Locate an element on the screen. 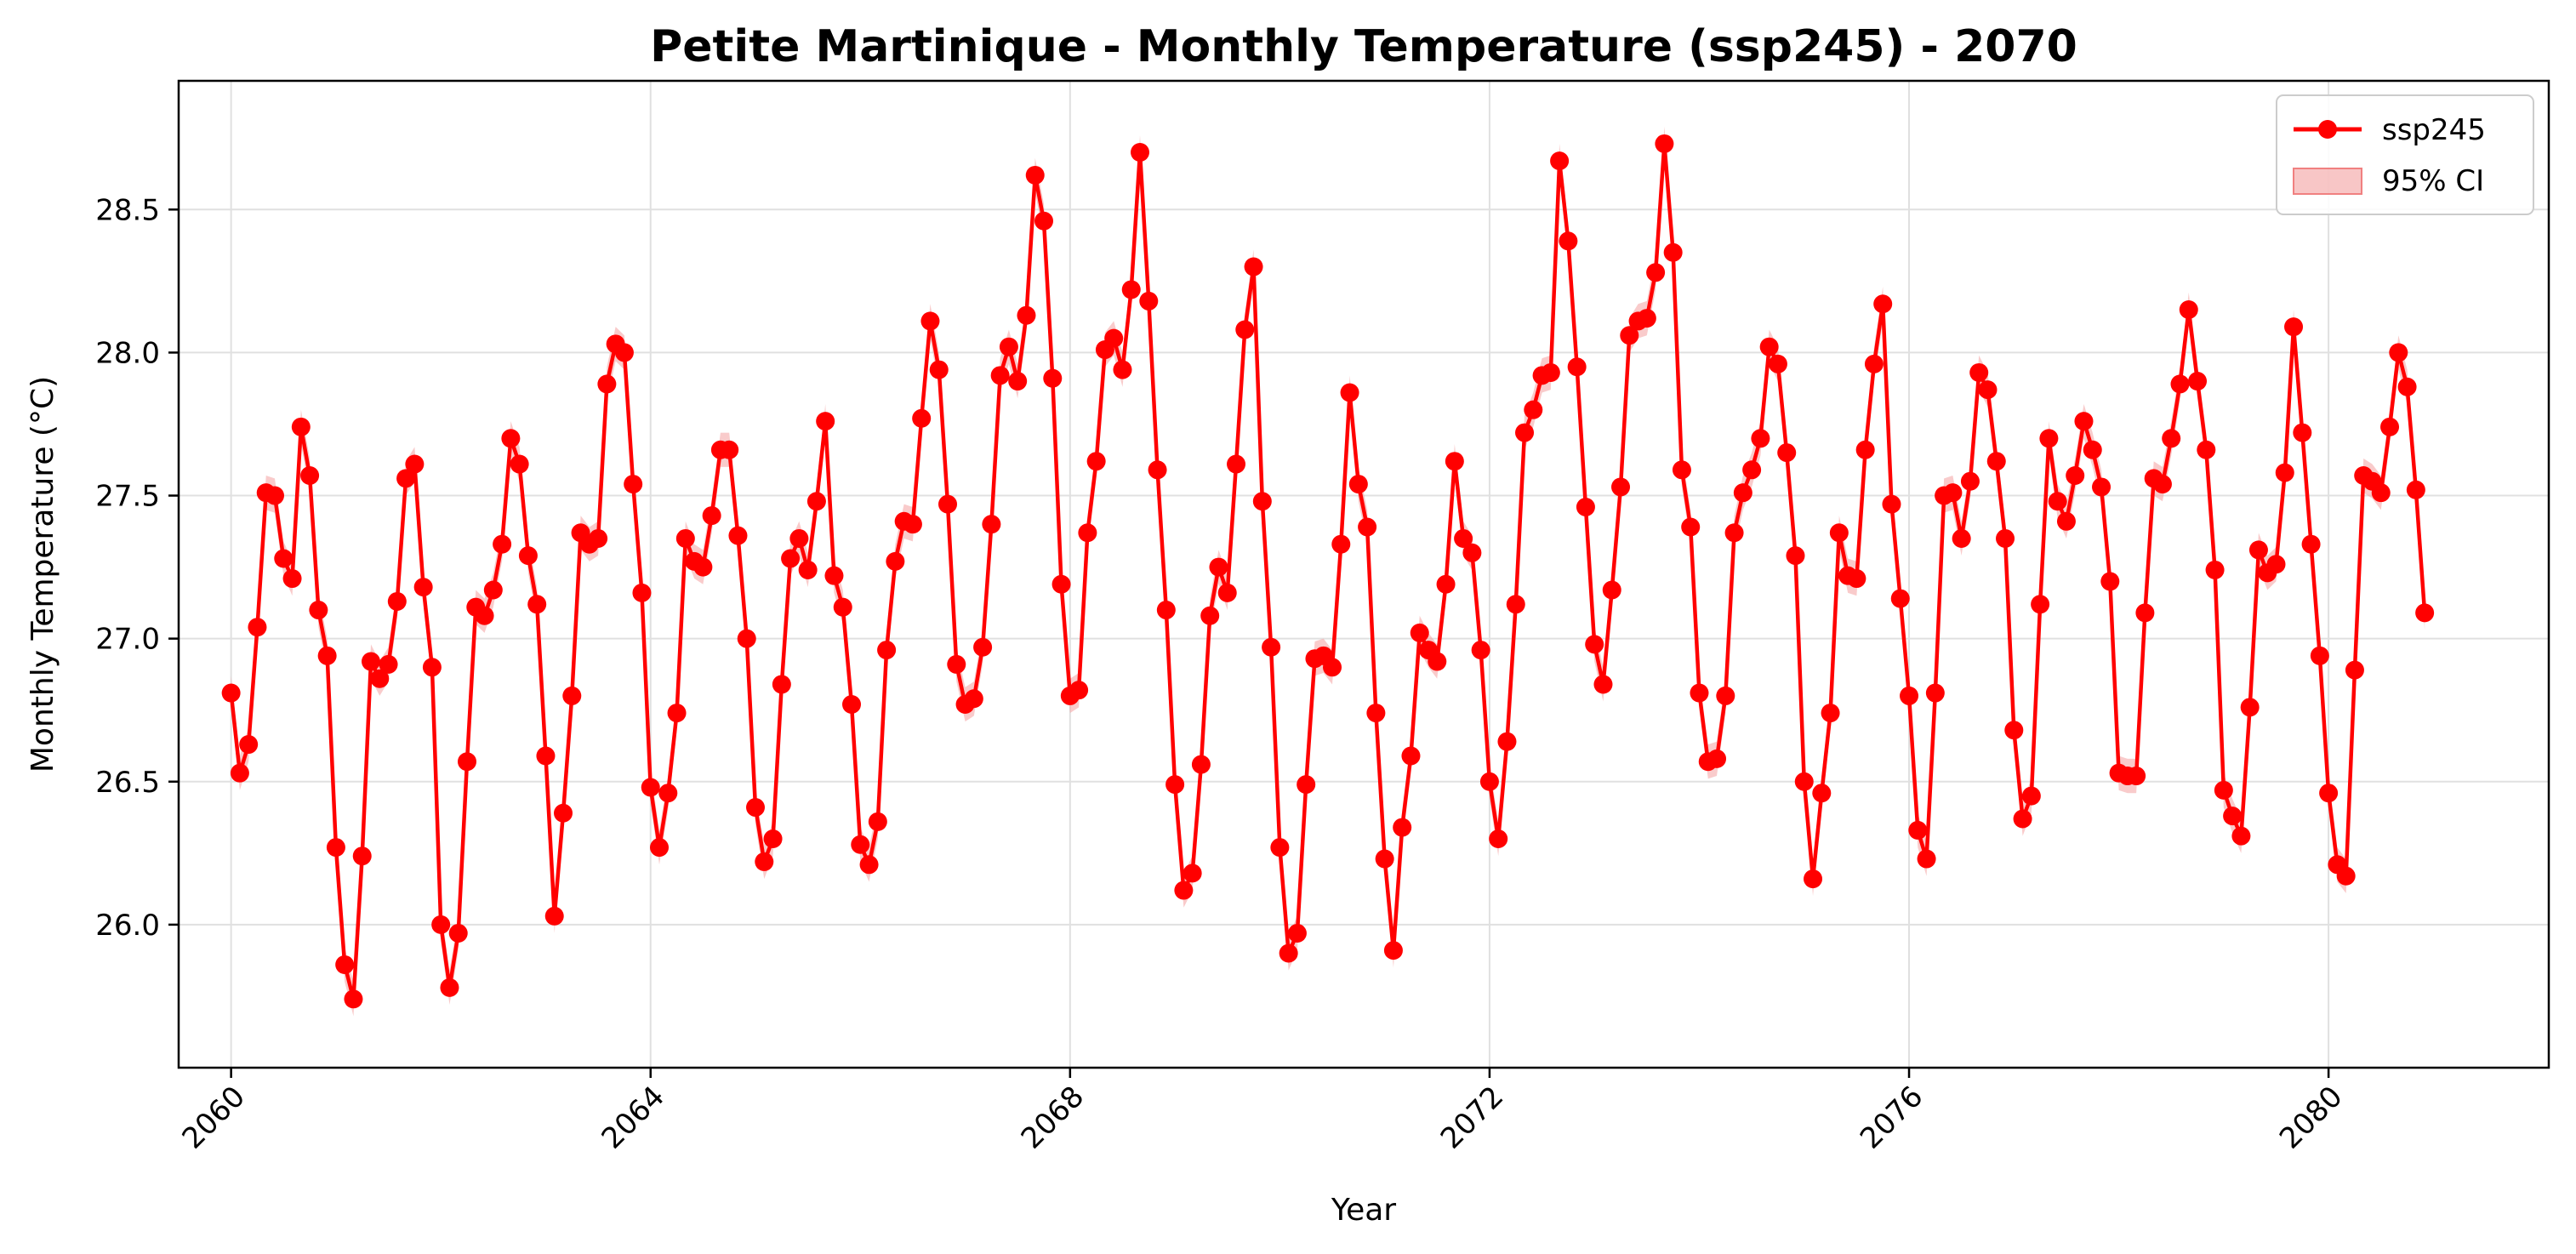  legend-marker-swatch is located at coordinates (2327, 130).